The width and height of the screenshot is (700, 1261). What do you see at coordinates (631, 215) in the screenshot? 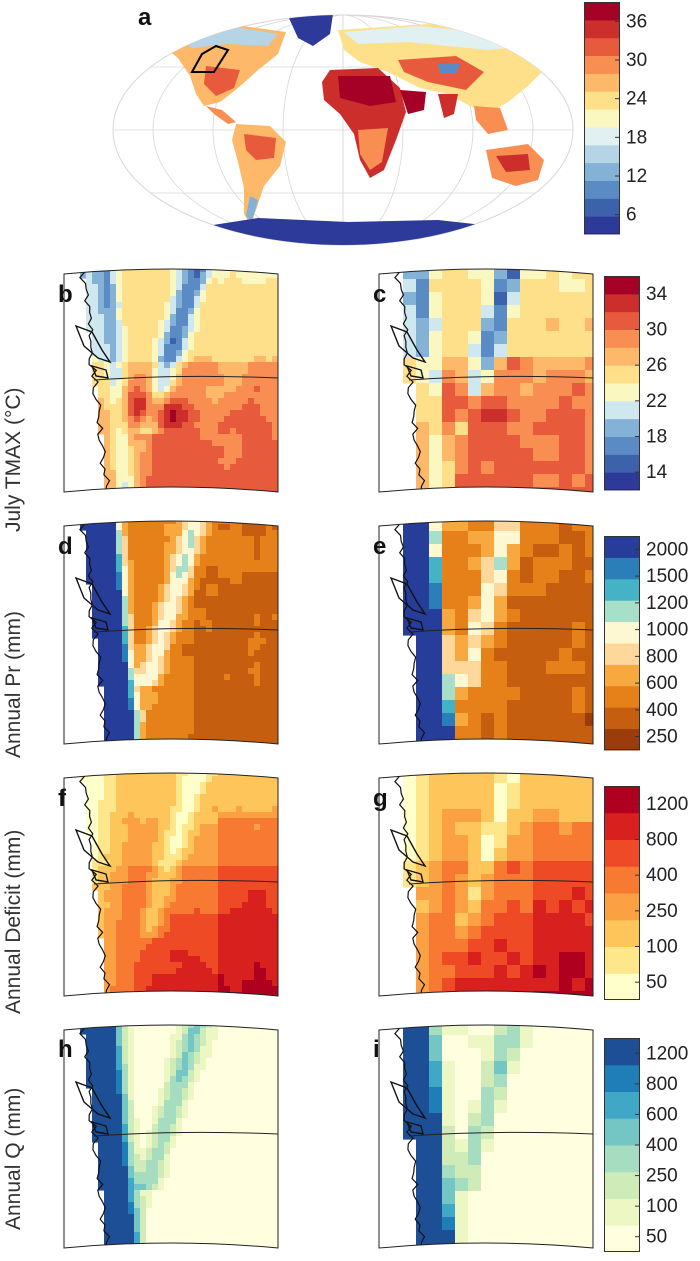
I see `colorbar-tick-label: 6` at bounding box center [631, 215].